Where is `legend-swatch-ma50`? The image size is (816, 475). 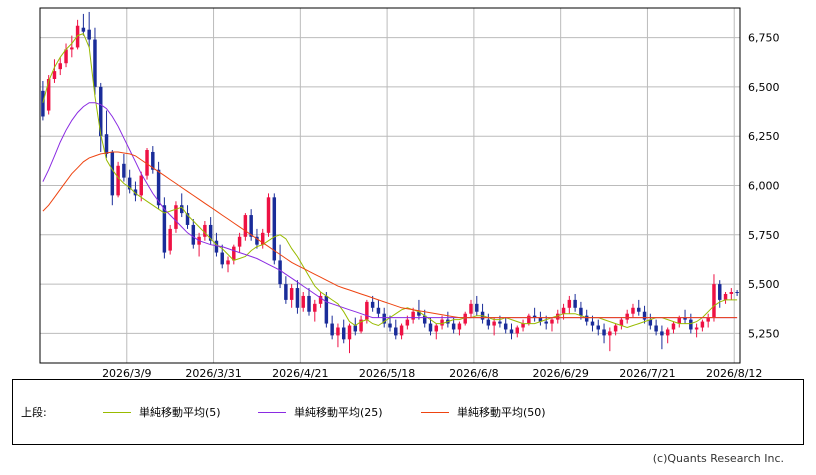
legend-swatch-ma50 is located at coordinates (435, 412).